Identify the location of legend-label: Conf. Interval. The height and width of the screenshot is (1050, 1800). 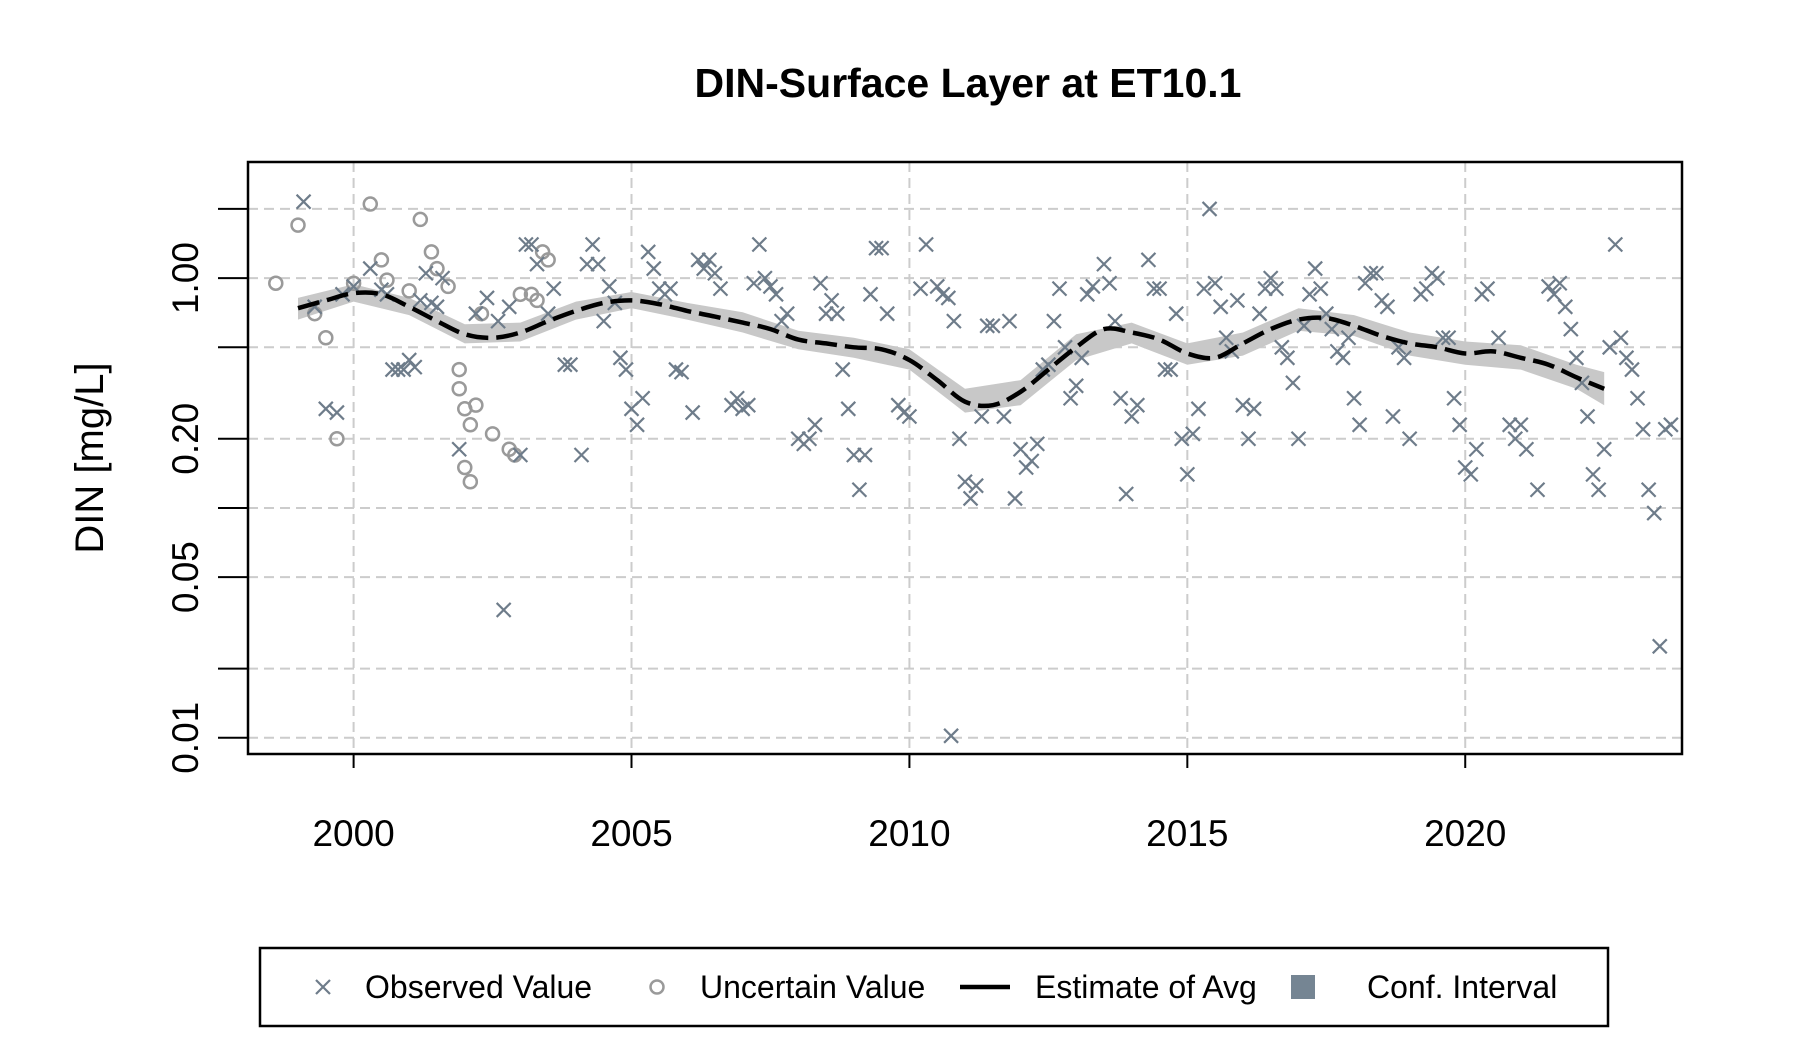
(1462, 987).